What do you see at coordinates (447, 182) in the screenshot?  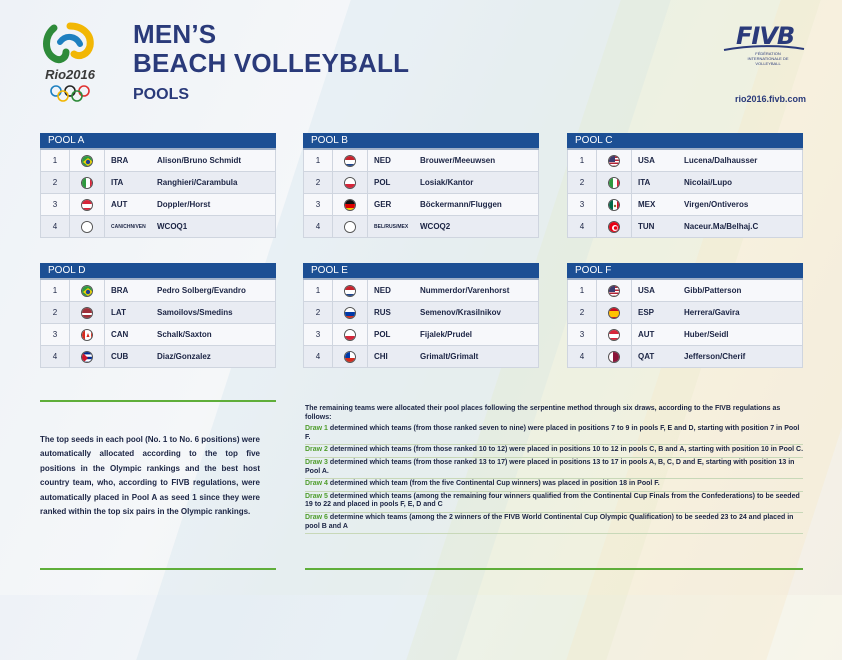 I see `team-name: Losiak/Kantor` at bounding box center [447, 182].